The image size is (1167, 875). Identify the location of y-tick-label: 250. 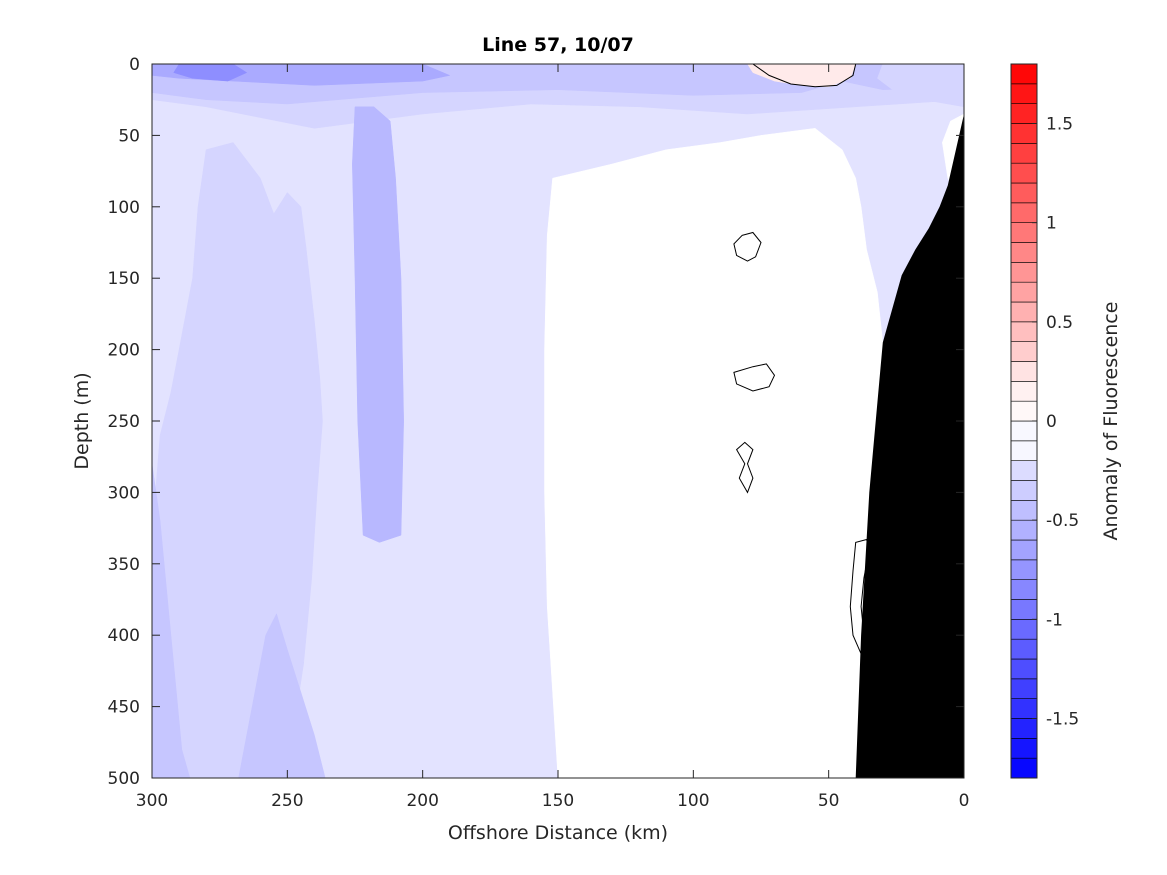
(124, 422).